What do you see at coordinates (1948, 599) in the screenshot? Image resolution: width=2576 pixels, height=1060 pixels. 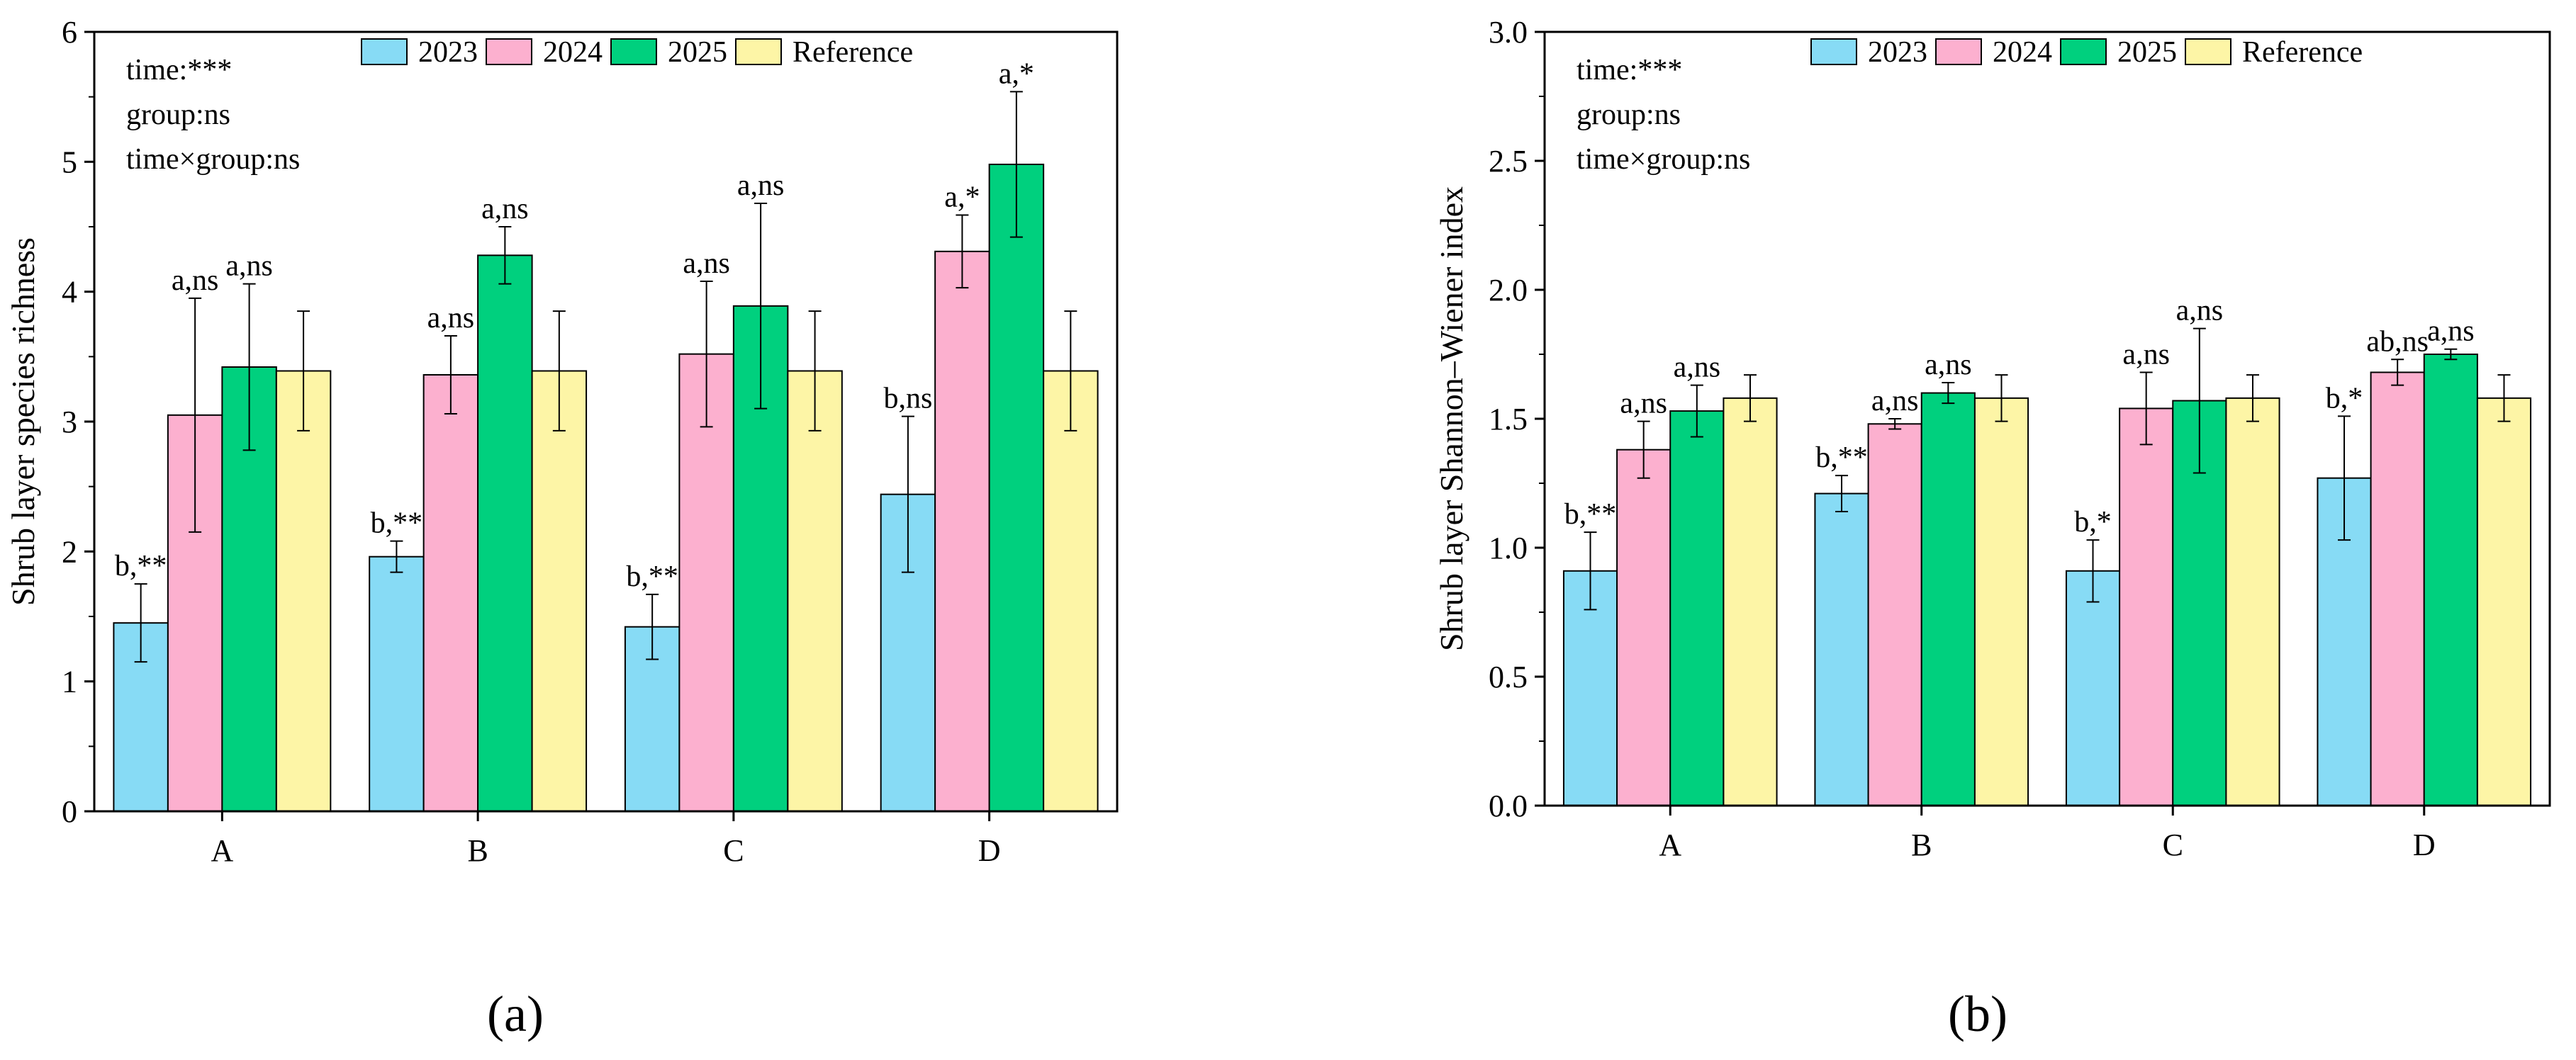 I see `bar-2025-b` at bounding box center [1948, 599].